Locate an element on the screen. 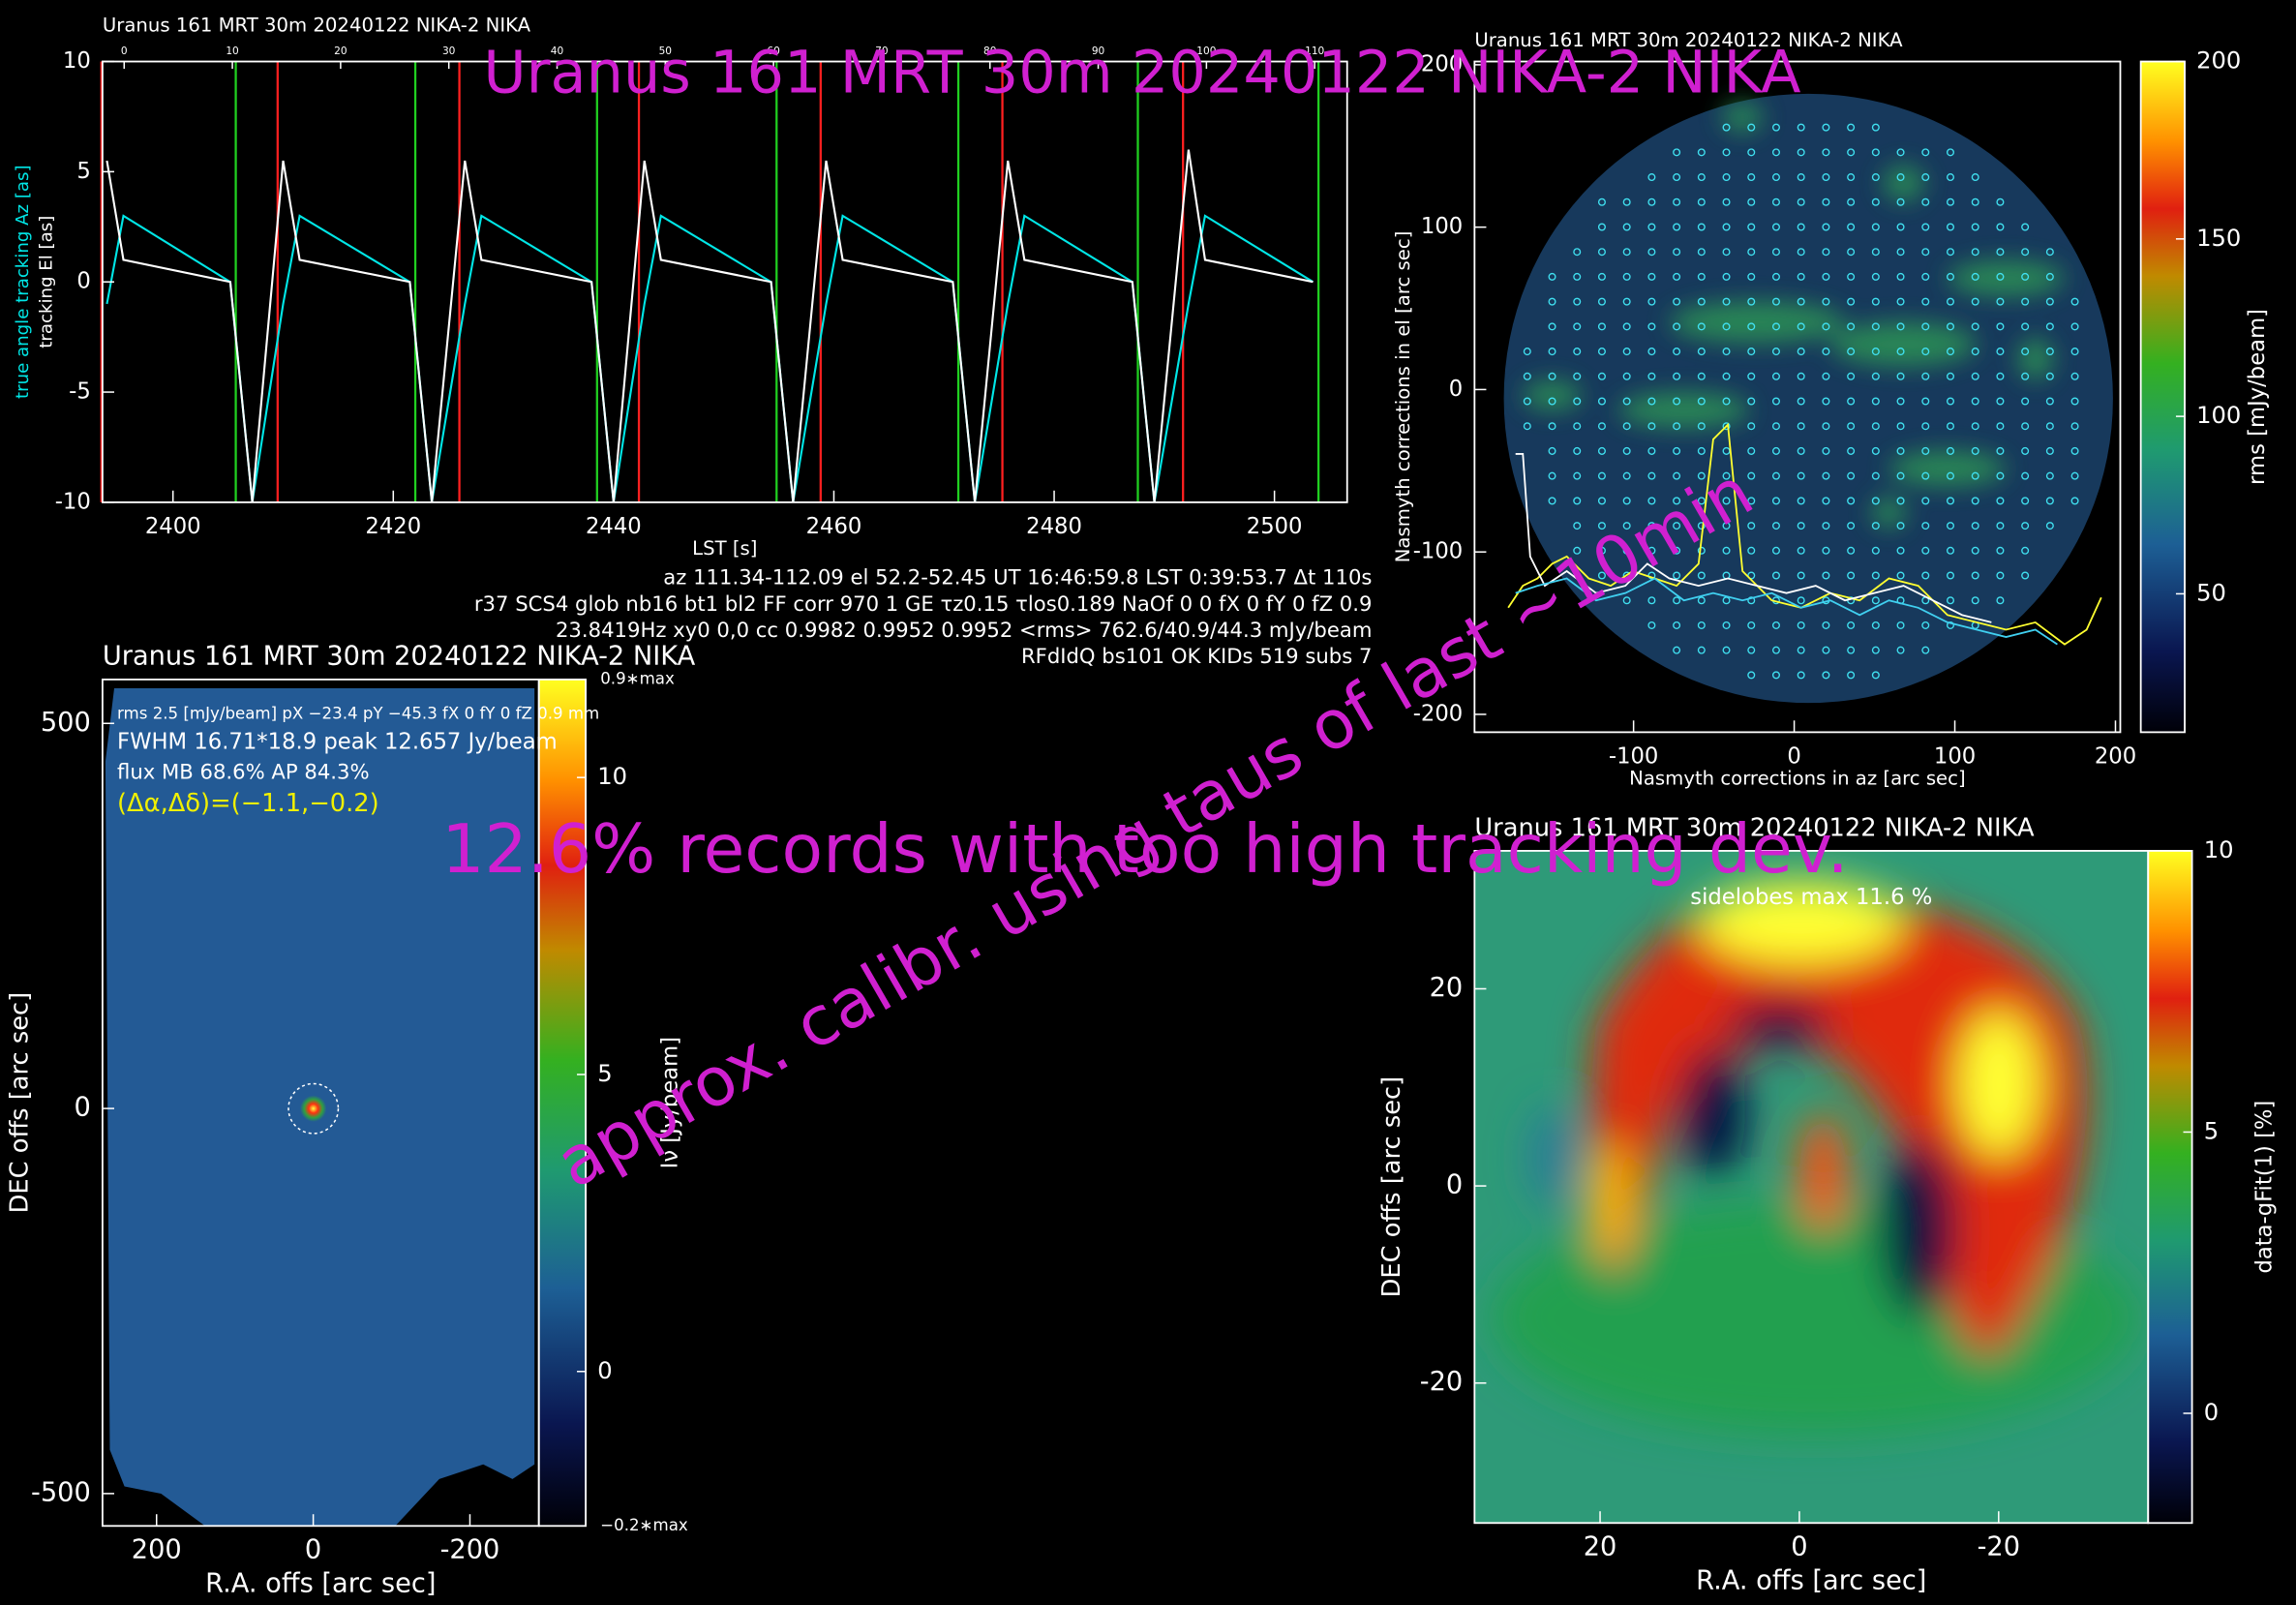 The image size is (2296, 1605). annotation: RFdIdQ bs101 OK KIDs 519 subs 7 is located at coordinates (1196, 656).